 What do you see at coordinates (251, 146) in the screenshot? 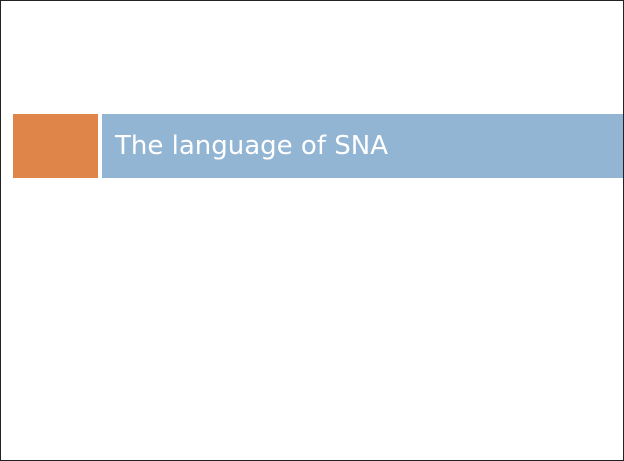
I see `slide-title: The language of SNA` at bounding box center [251, 146].